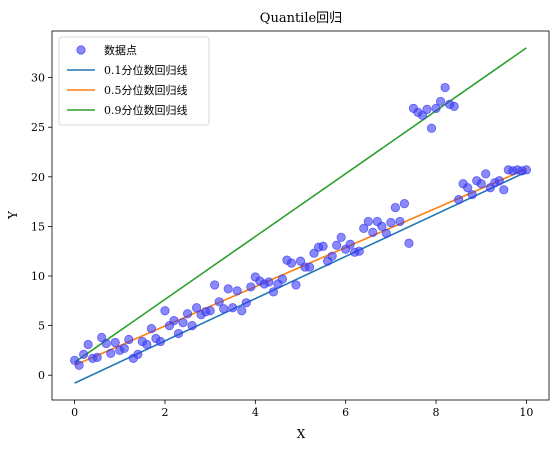 Image resolution: width=558 pixels, height=453 pixels. Describe the element at coordinates (38, 78) in the screenshot. I see `y-tick-label: 30` at that location.